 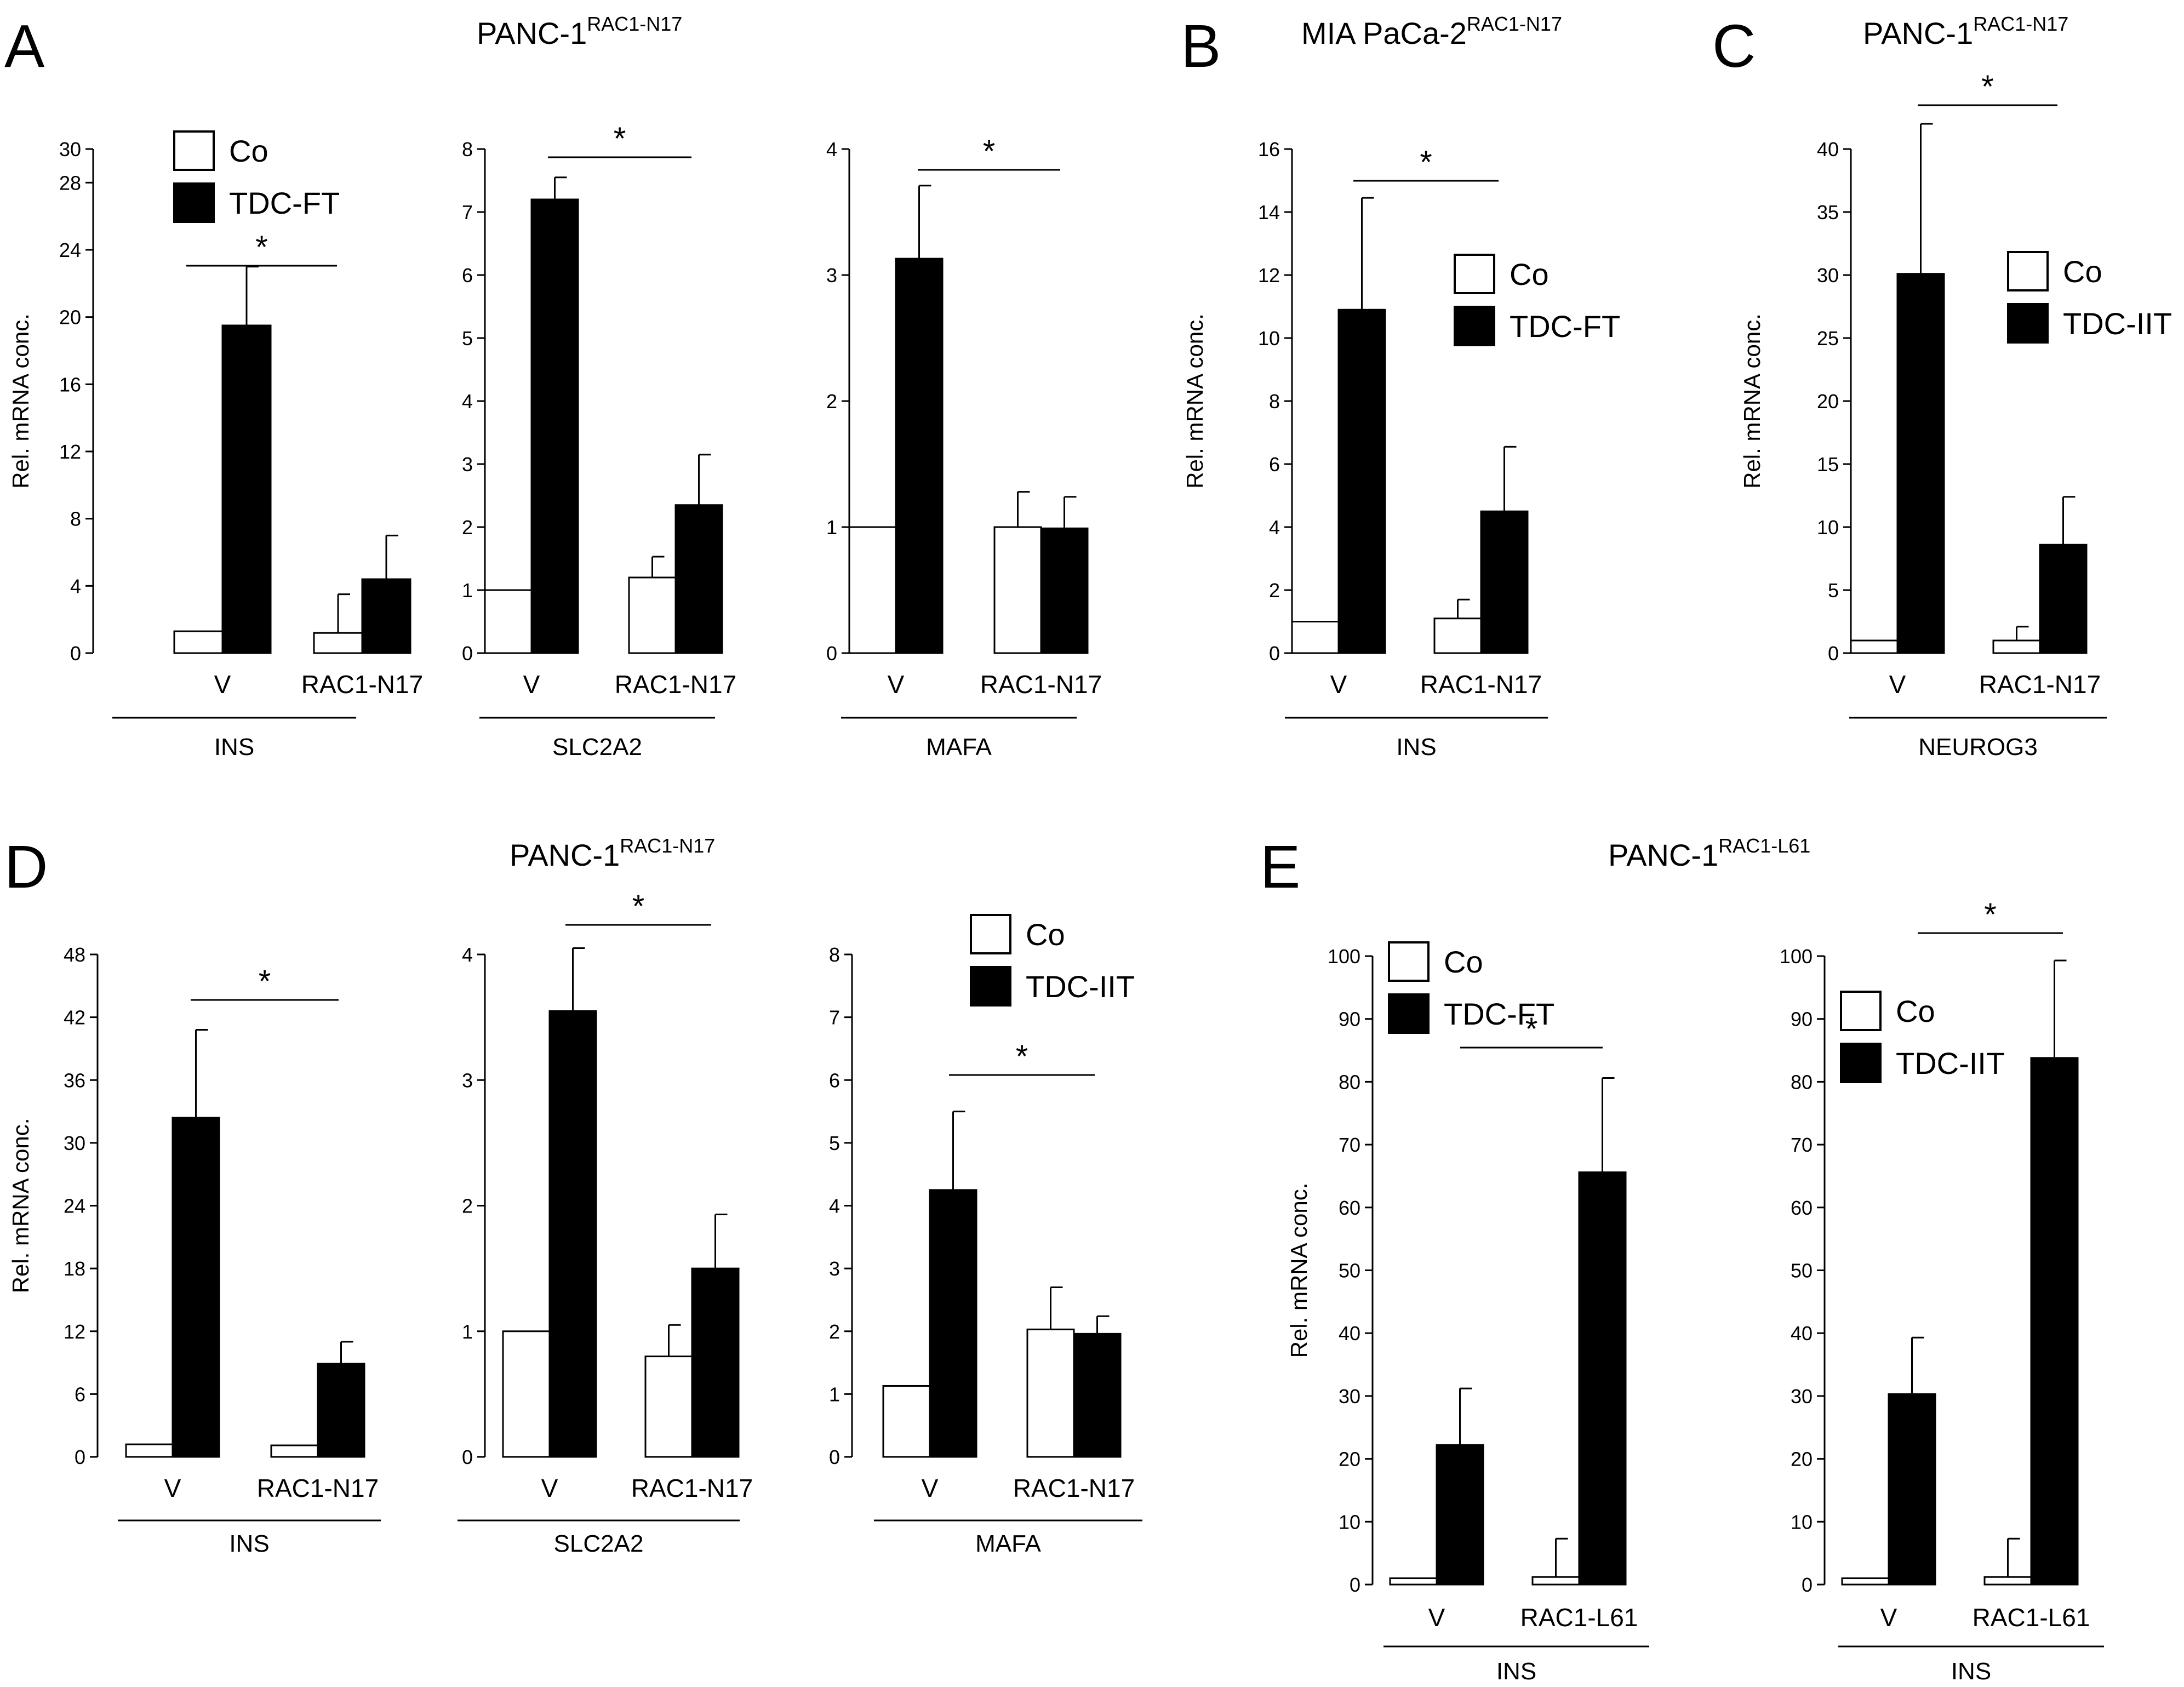 What do you see at coordinates (834, 1206) in the screenshot?
I see `d3-y-tick-label: 4` at bounding box center [834, 1206].